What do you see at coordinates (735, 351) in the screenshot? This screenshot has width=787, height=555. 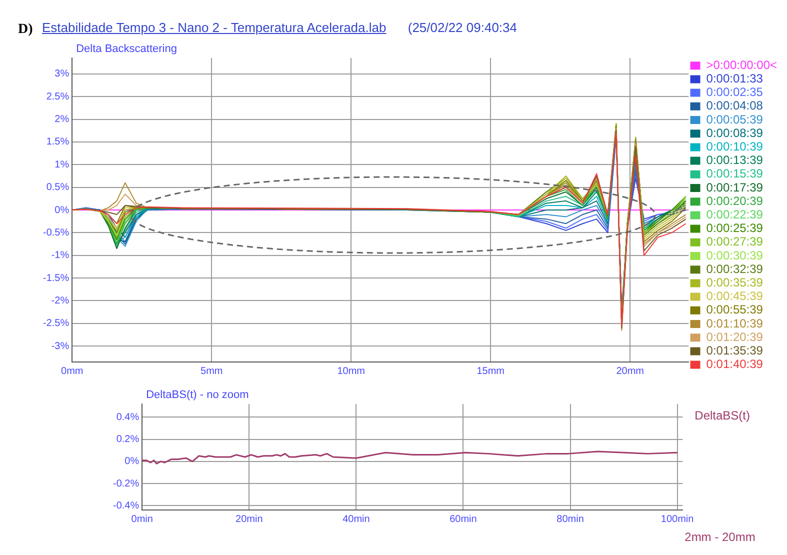 I see `legend-label: 0:01:35:39` at bounding box center [735, 351].